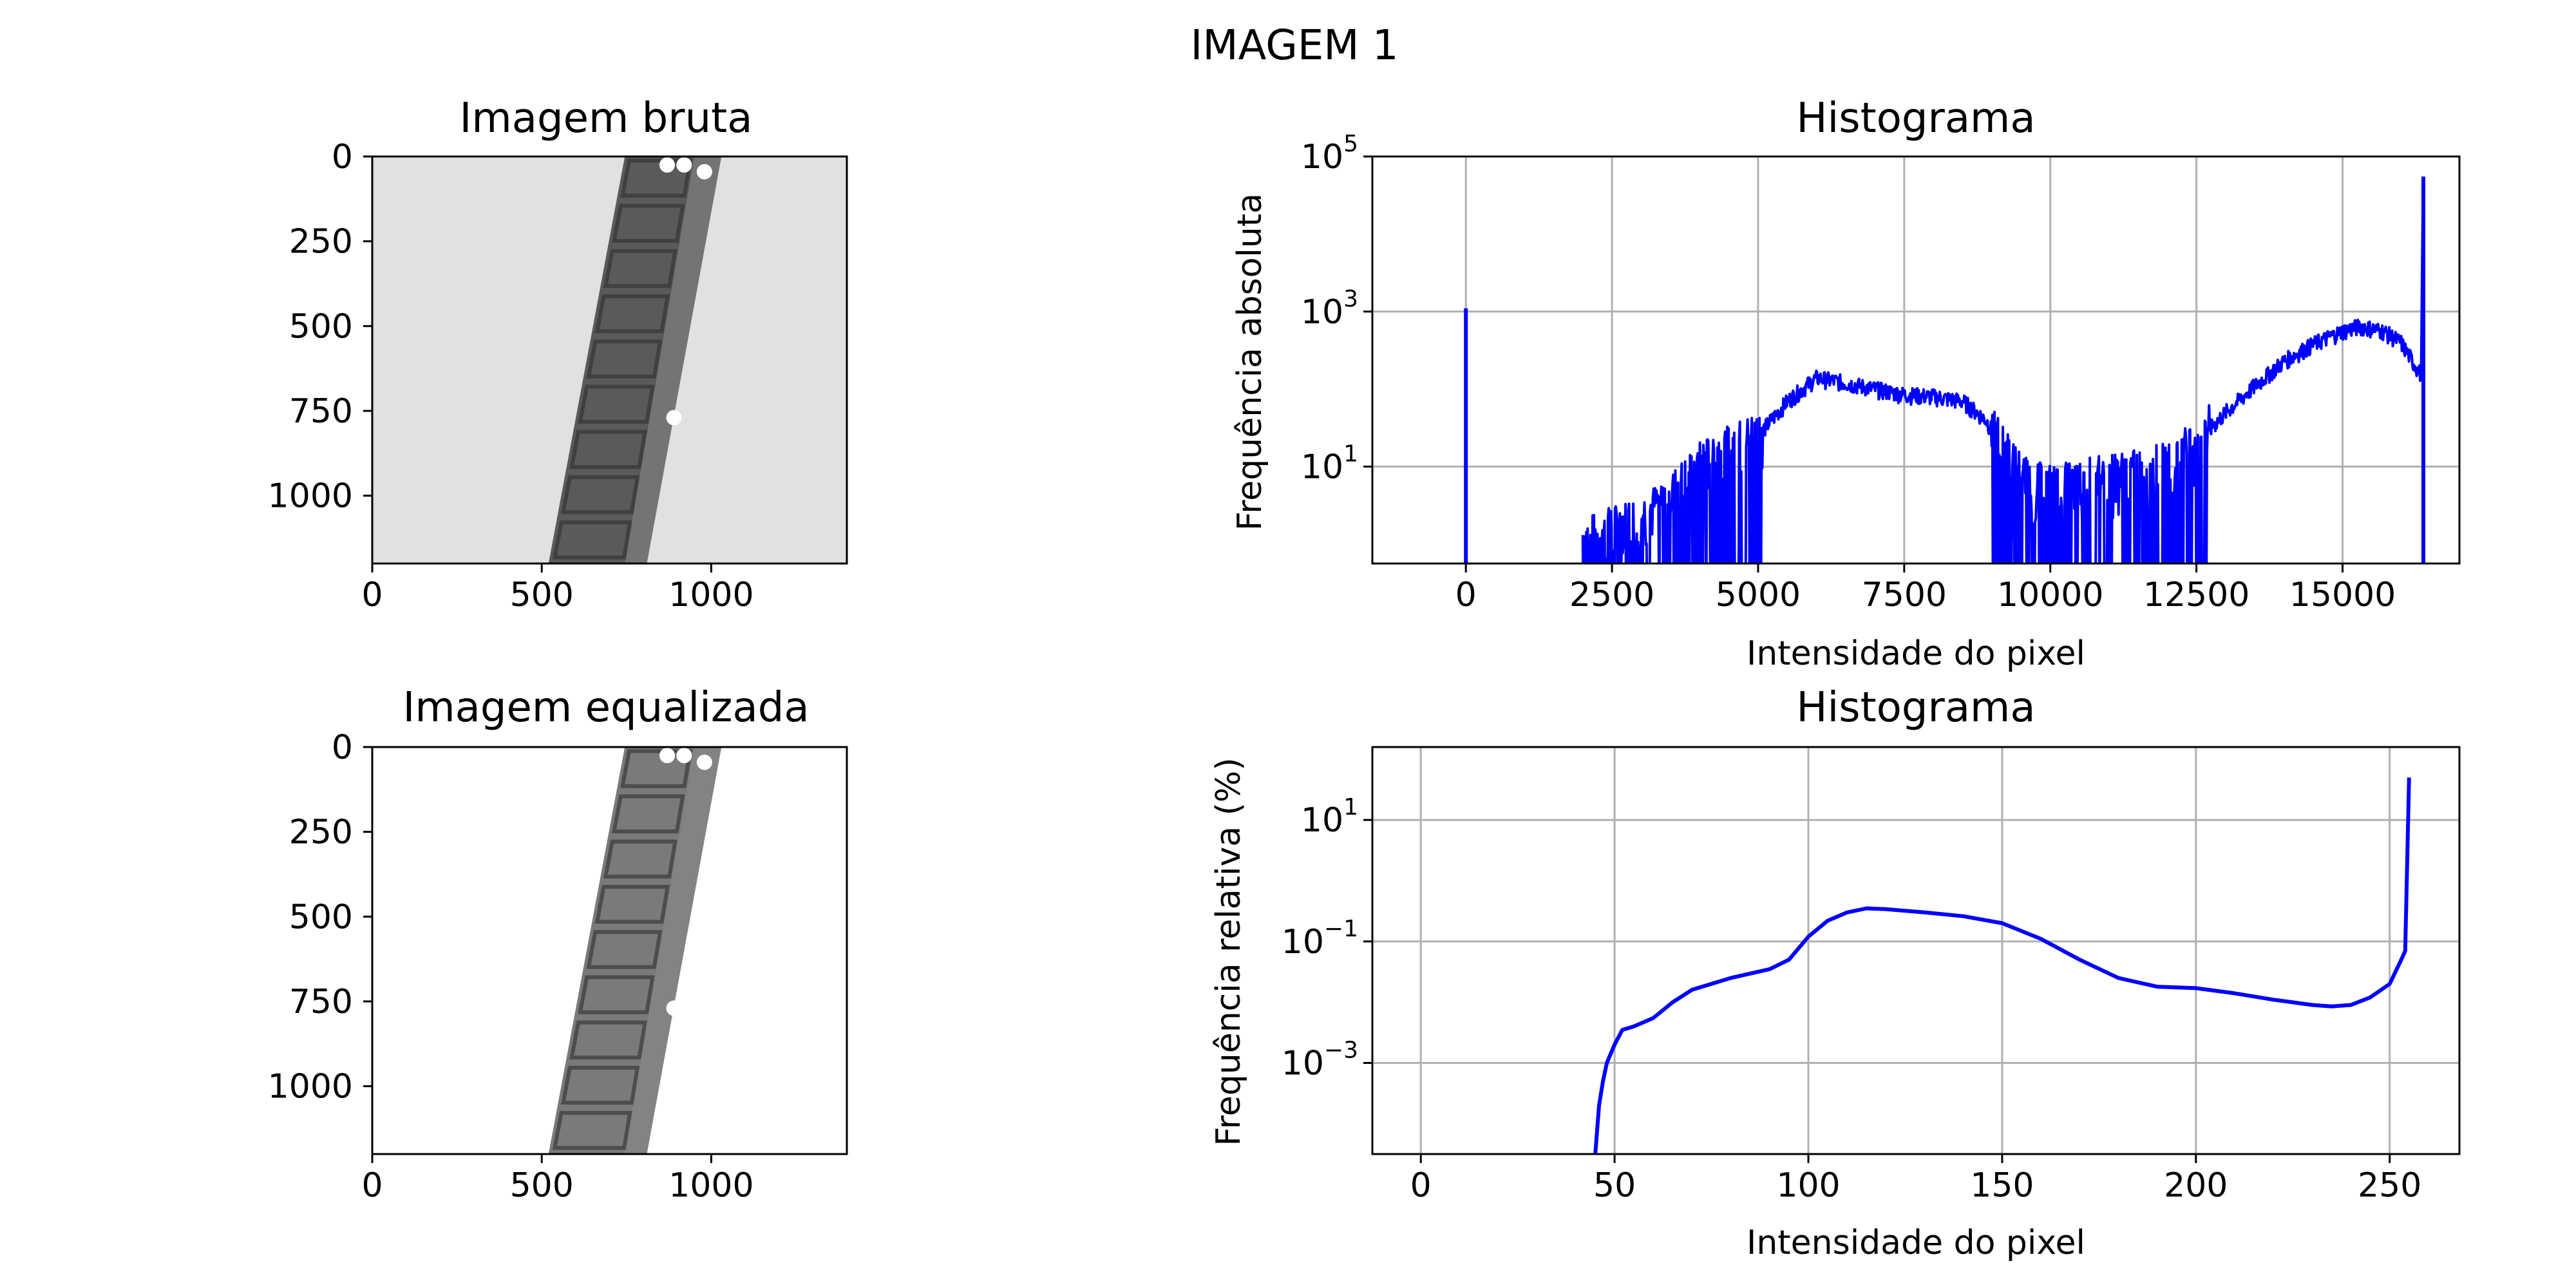 This screenshot has height=1288, width=2576. Describe the element at coordinates (321, 326) in the screenshot. I see `raw-image-ytick-label: 500` at that location.